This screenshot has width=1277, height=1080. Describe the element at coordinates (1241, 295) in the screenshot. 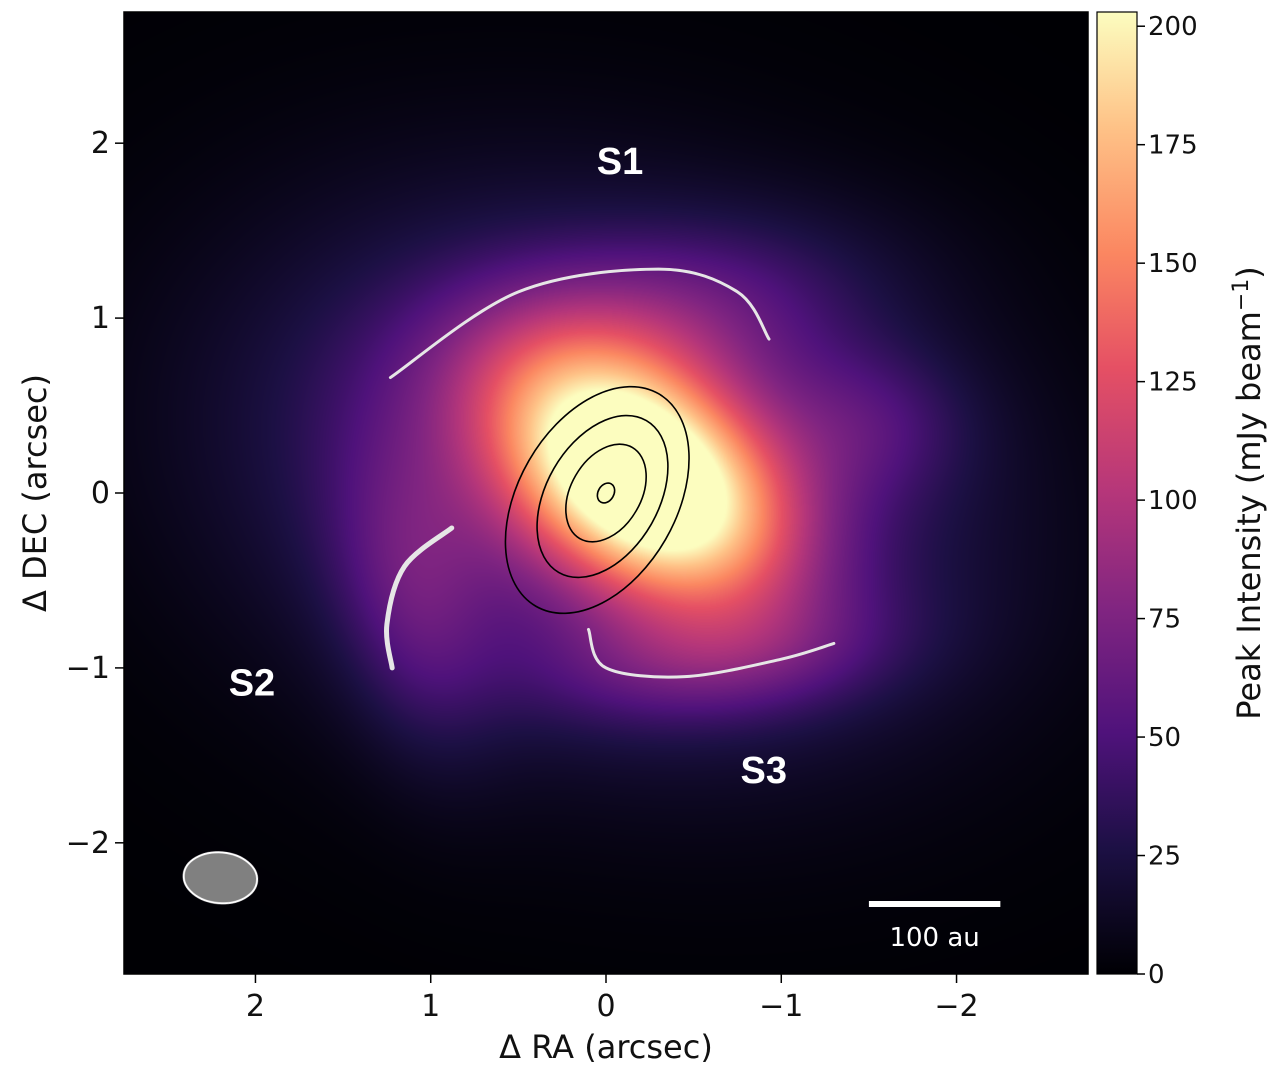

I see `colorbar-title-exponent: −1` at that location.